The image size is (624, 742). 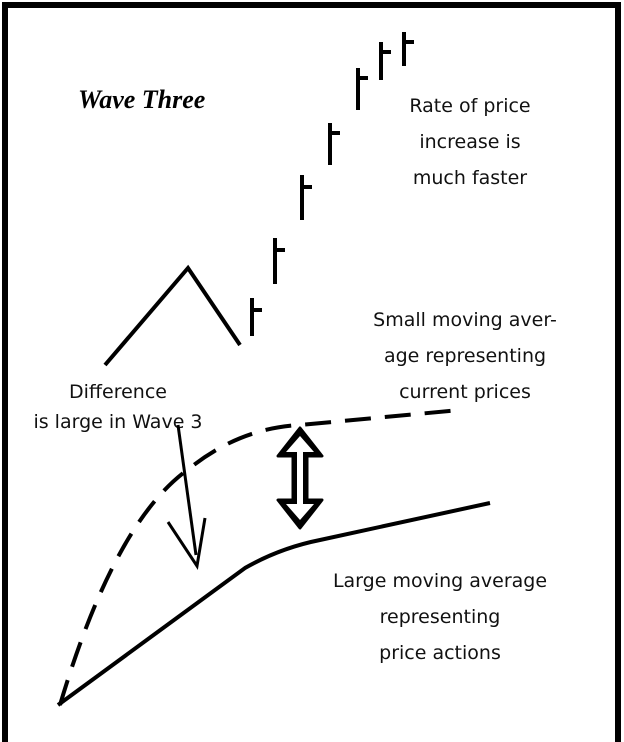 What do you see at coordinates (440, 653) in the screenshot?
I see `annotation-line: price actions` at bounding box center [440, 653].